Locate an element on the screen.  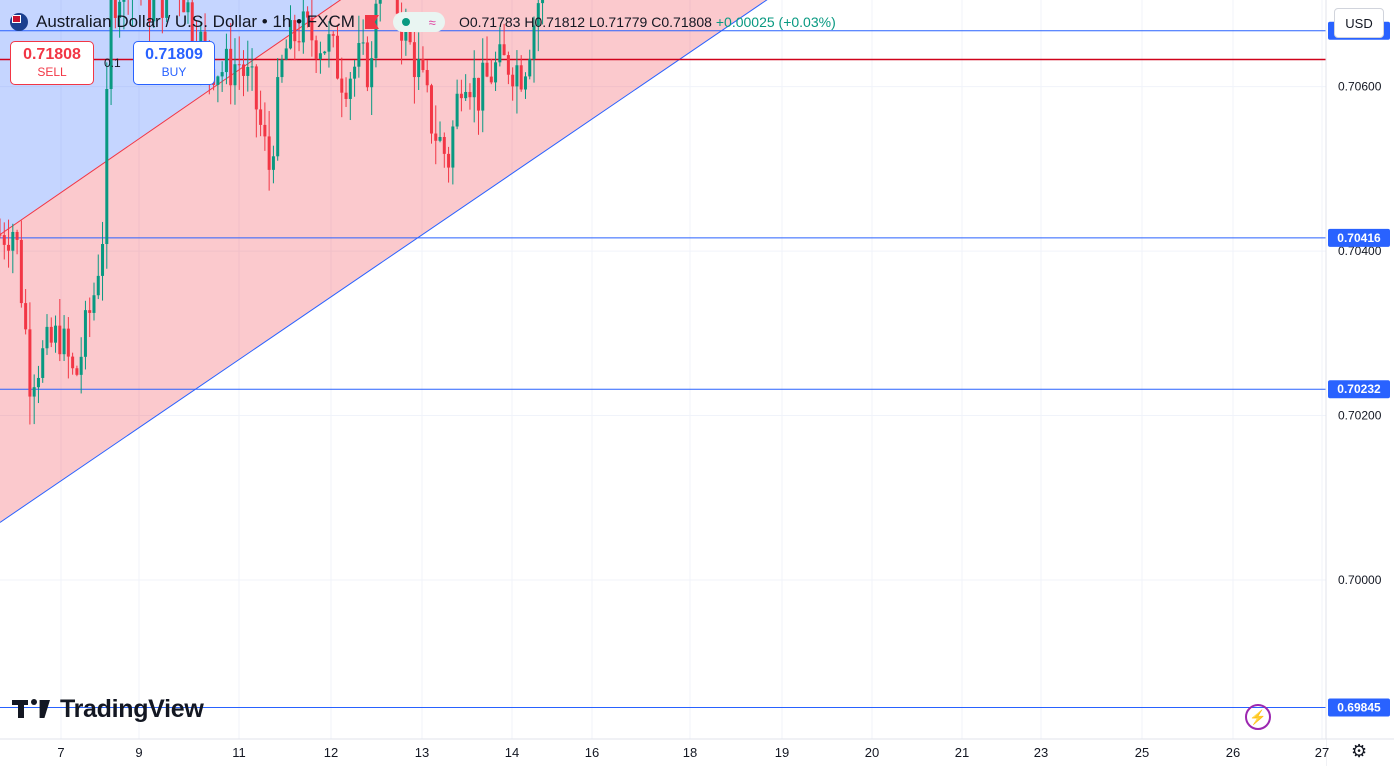
level-label-0.70416-bg is located at coordinates (1359, 237).